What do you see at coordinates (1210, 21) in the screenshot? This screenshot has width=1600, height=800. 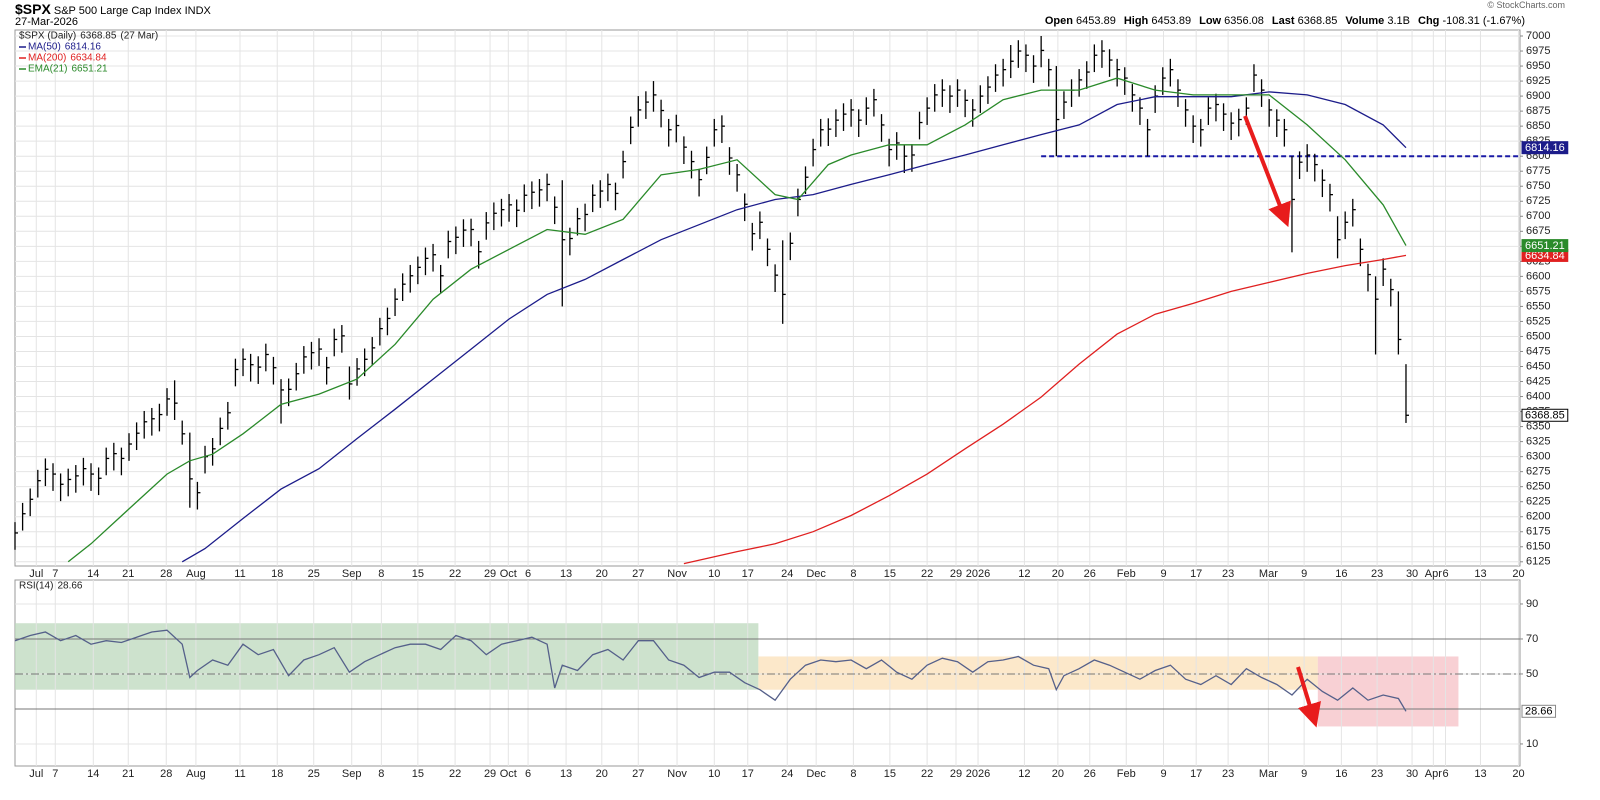 I see `quote-label: Low` at bounding box center [1210, 21].